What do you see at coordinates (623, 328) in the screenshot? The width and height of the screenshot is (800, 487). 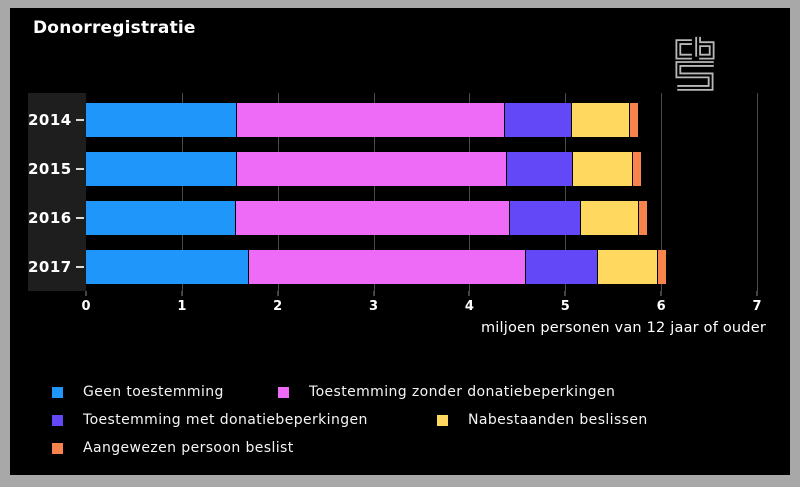 I see `x-axis-label: miljoen personen van 12 jaar of ouder` at bounding box center [623, 328].